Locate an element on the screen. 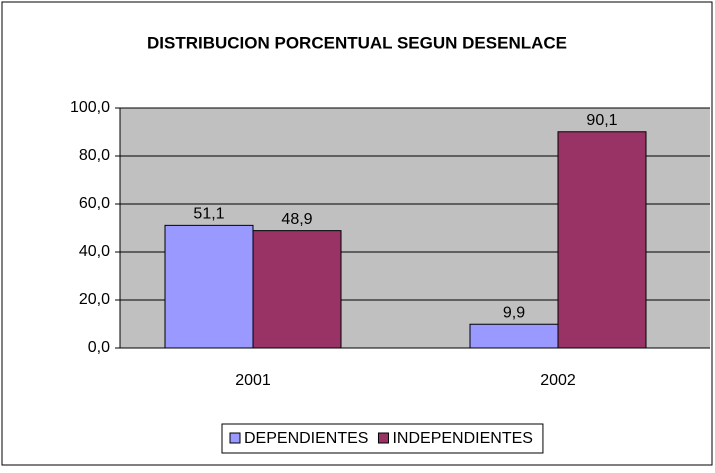 This screenshot has width=715, height=473. value-label: 51,1 is located at coordinates (208, 214).